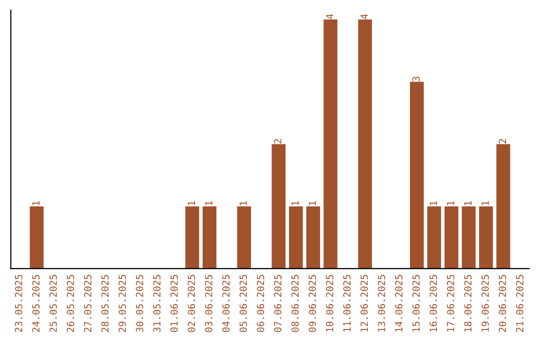 This screenshot has height=340, width=540. Describe the element at coordinates (122, 303) in the screenshot. I see `x-tick-label: 29.05.2025` at that location.